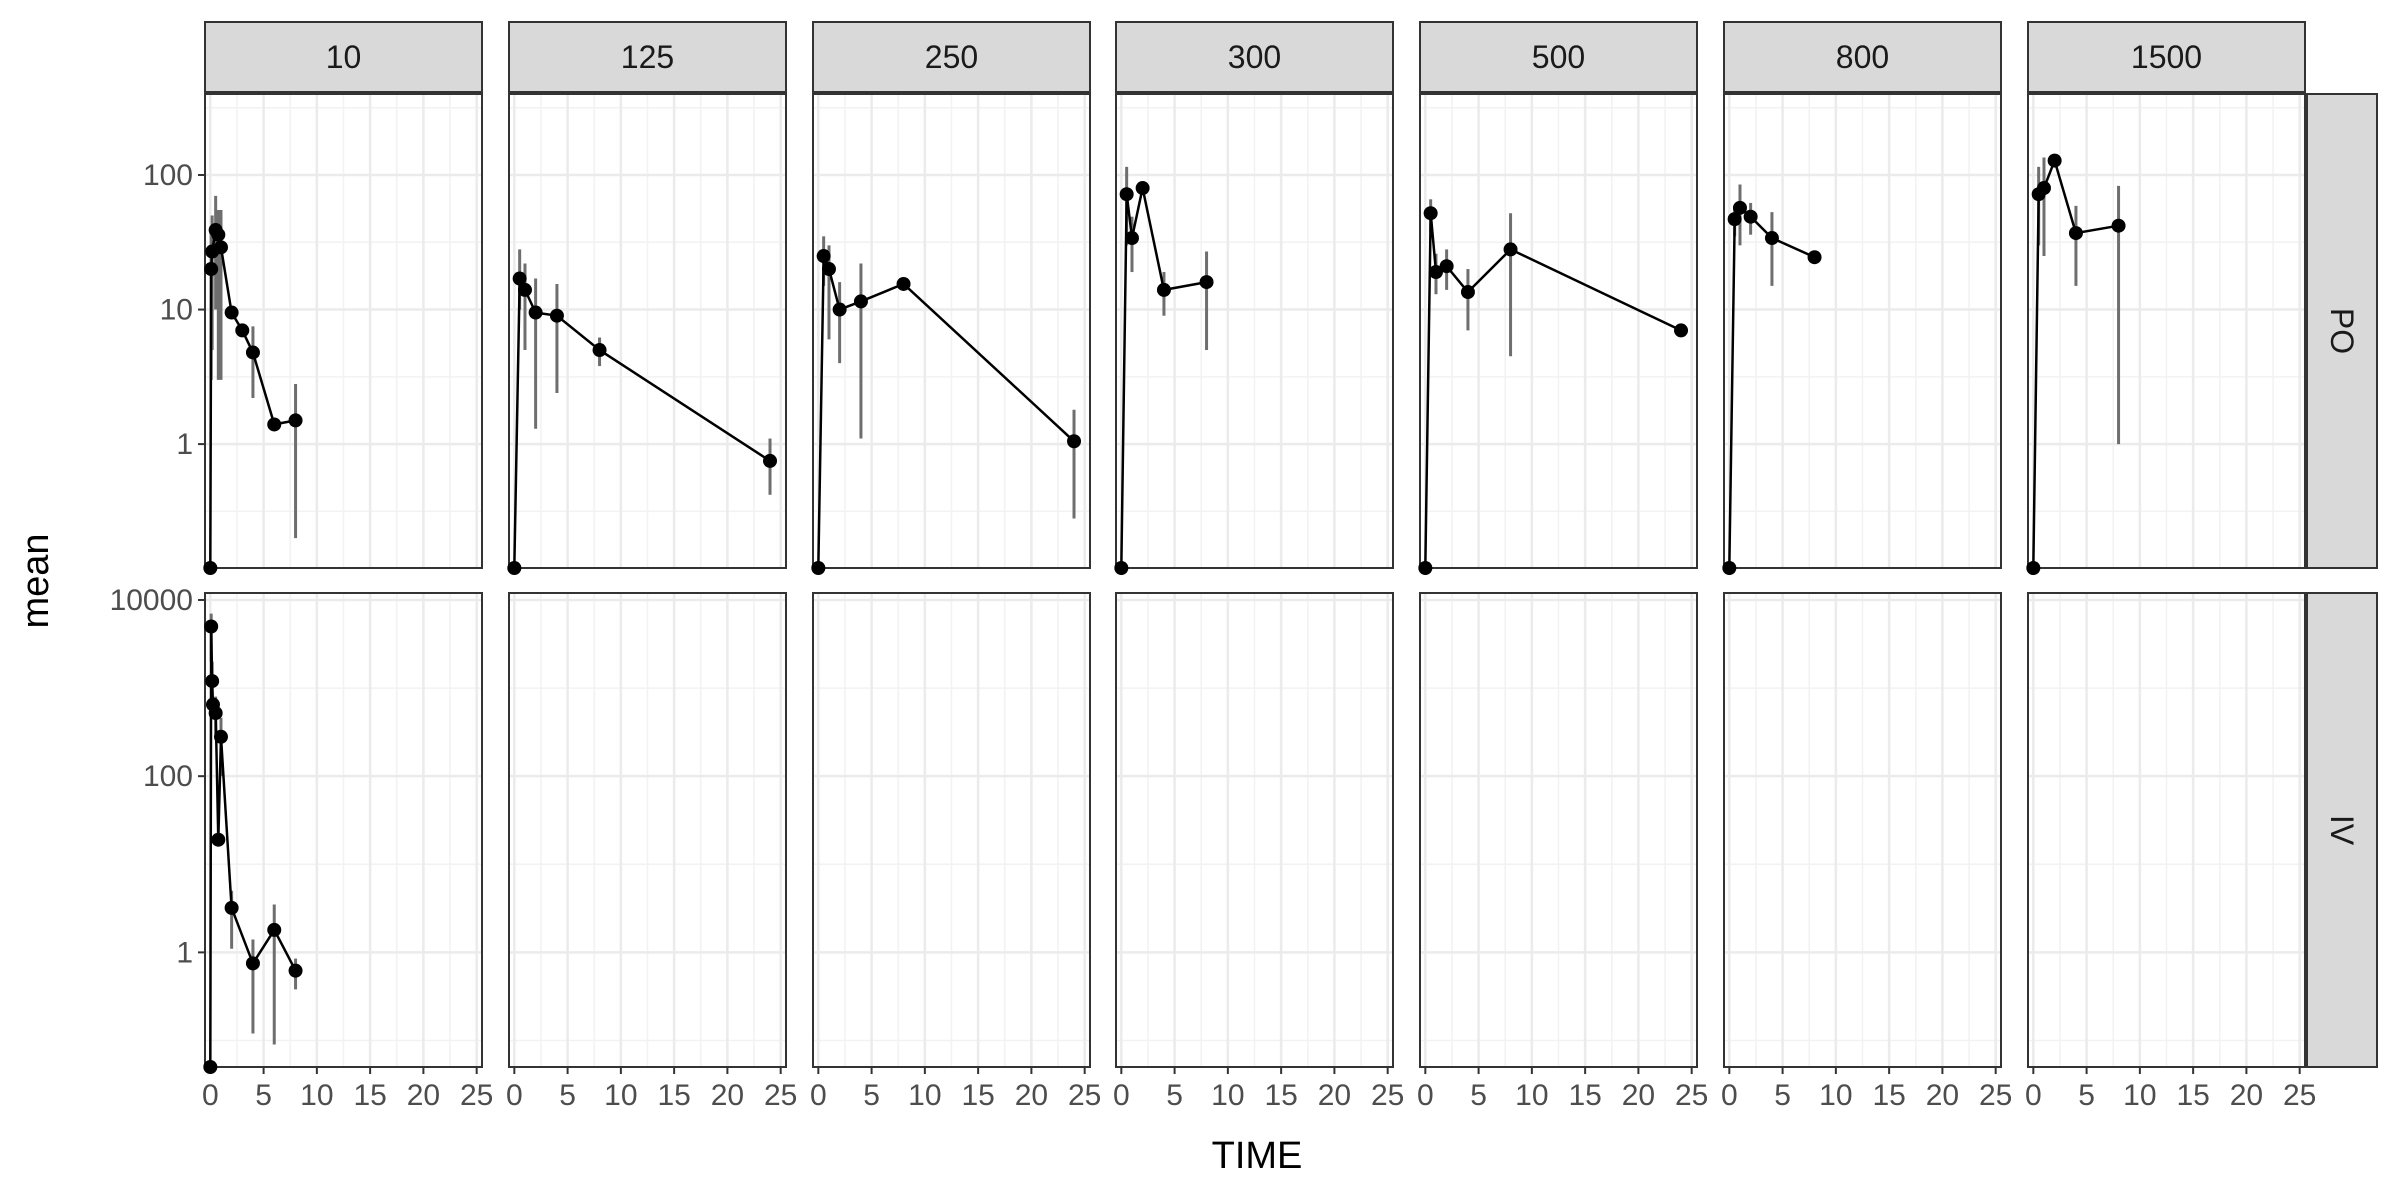 The image size is (2400, 1200). Describe the element at coordinates (1258, 852) in the screenshot. I see `panel-iv-300: 0 5 10 15 20 25` at that location.